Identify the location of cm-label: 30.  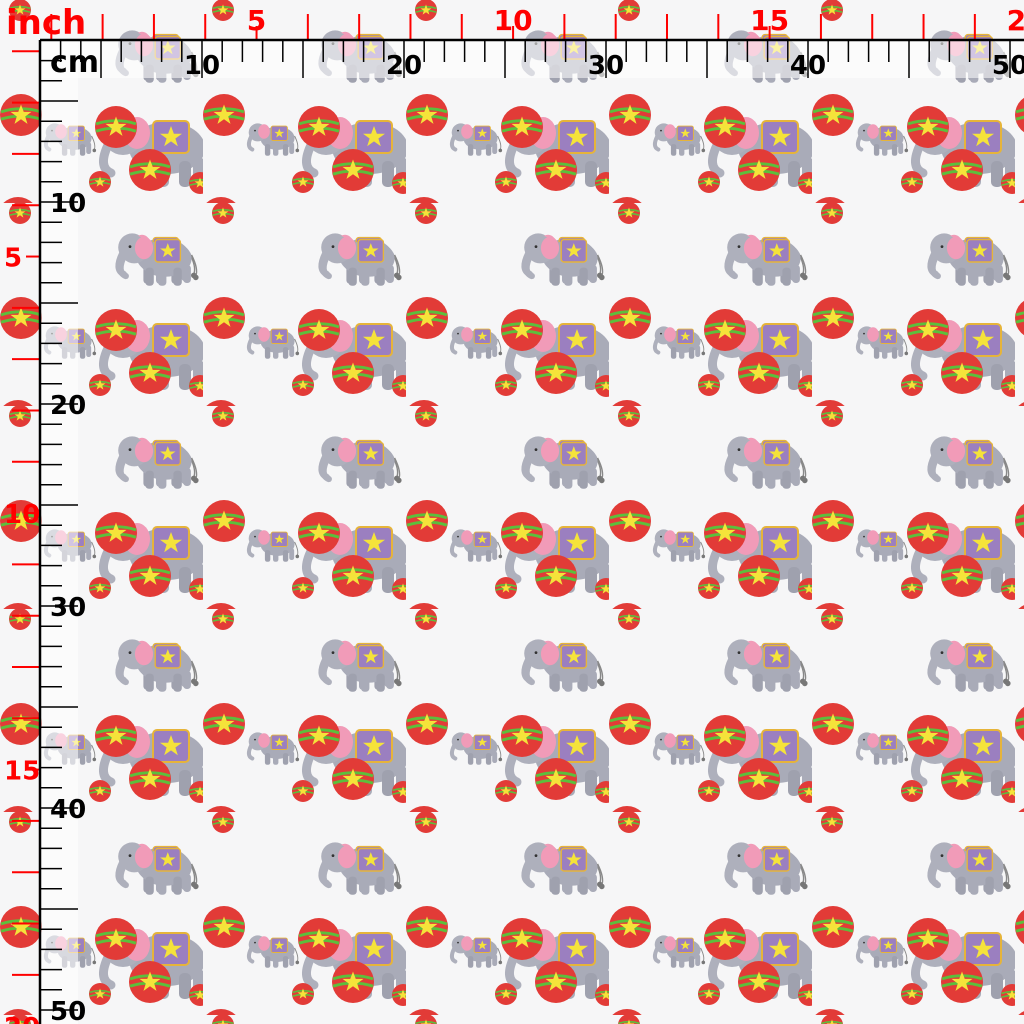
(606, 66).